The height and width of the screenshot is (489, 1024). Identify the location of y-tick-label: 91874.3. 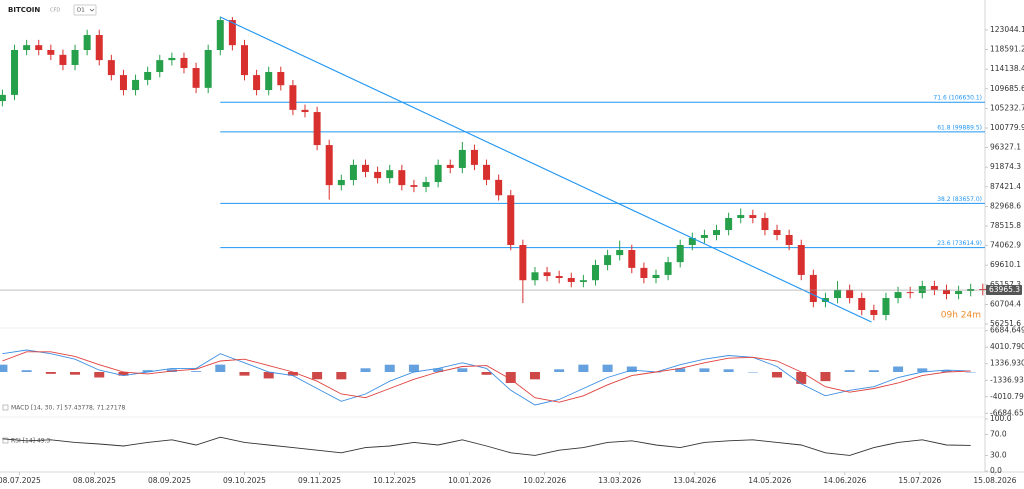
(1005, 166).